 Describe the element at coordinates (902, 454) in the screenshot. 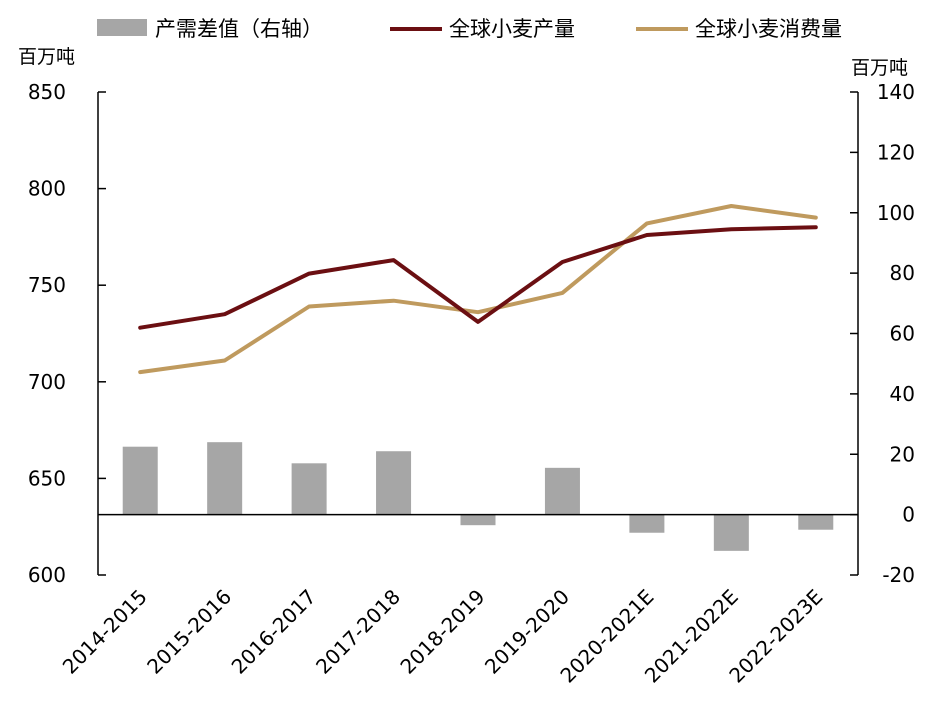

I see `right-tick-label: 20` at that location.